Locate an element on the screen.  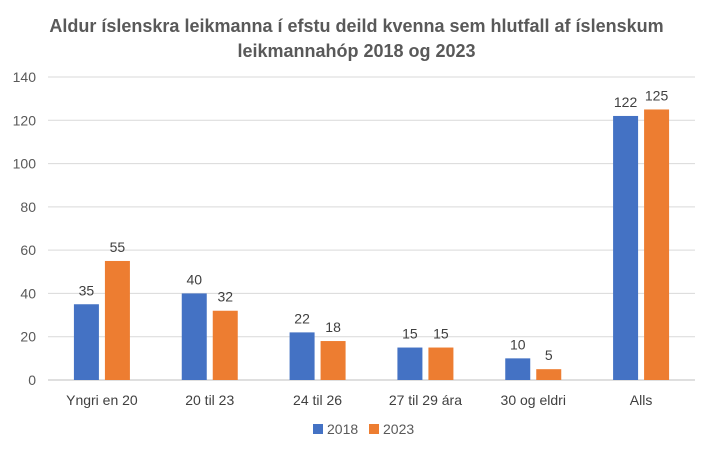
legend-label-2018: 2018 is located at coordinates (342, 429).